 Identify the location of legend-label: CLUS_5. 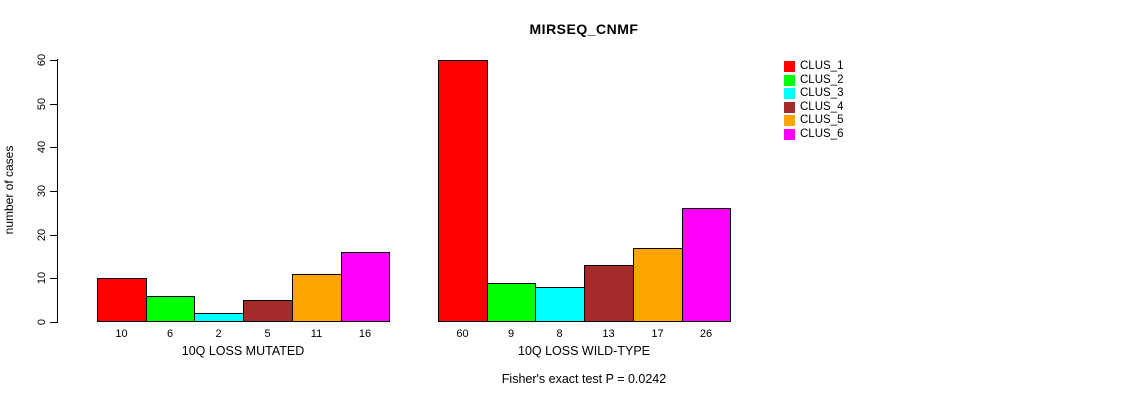
(822, 120).